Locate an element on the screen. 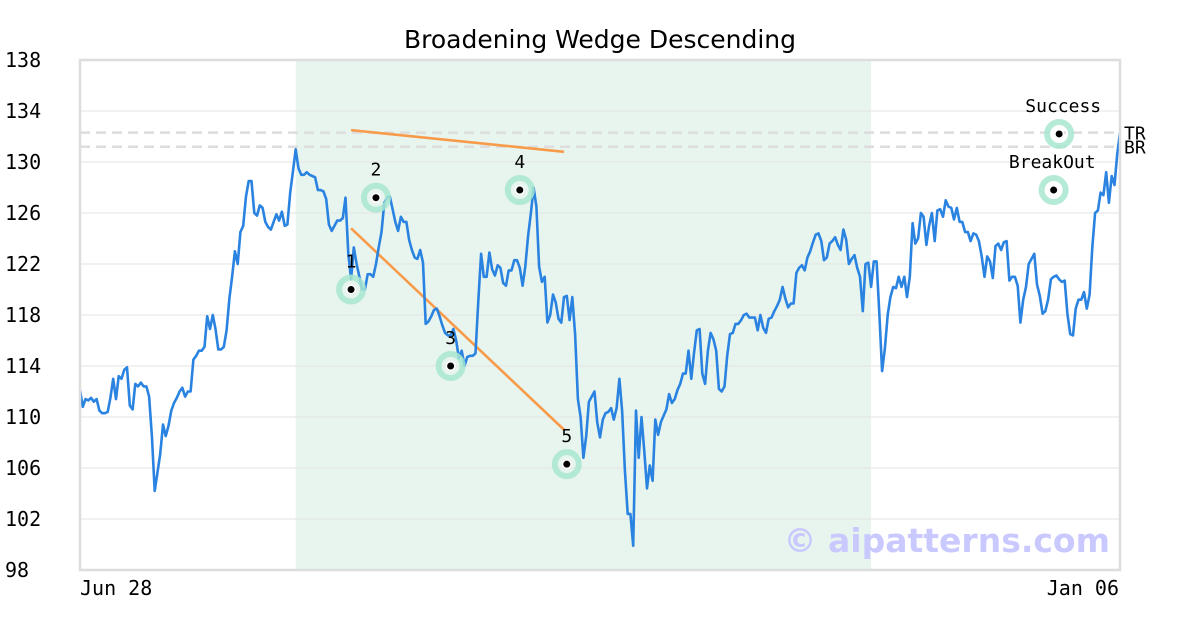 This screenshot has width=1200, height=630. chart-title: Broadening Wedge Descending is located at coordinates (600, 39).